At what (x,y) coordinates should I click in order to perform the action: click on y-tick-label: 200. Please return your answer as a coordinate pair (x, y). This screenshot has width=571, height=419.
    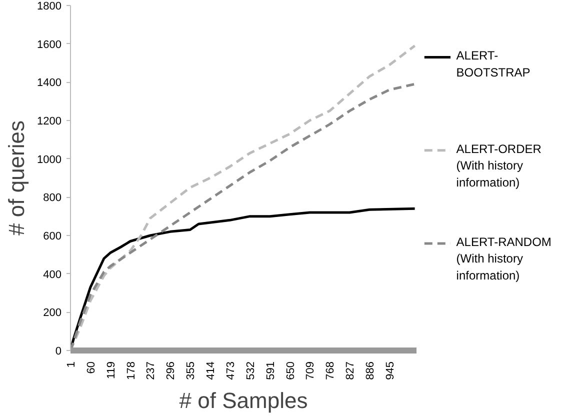
    Looking at the image, I should click on (52, 313).